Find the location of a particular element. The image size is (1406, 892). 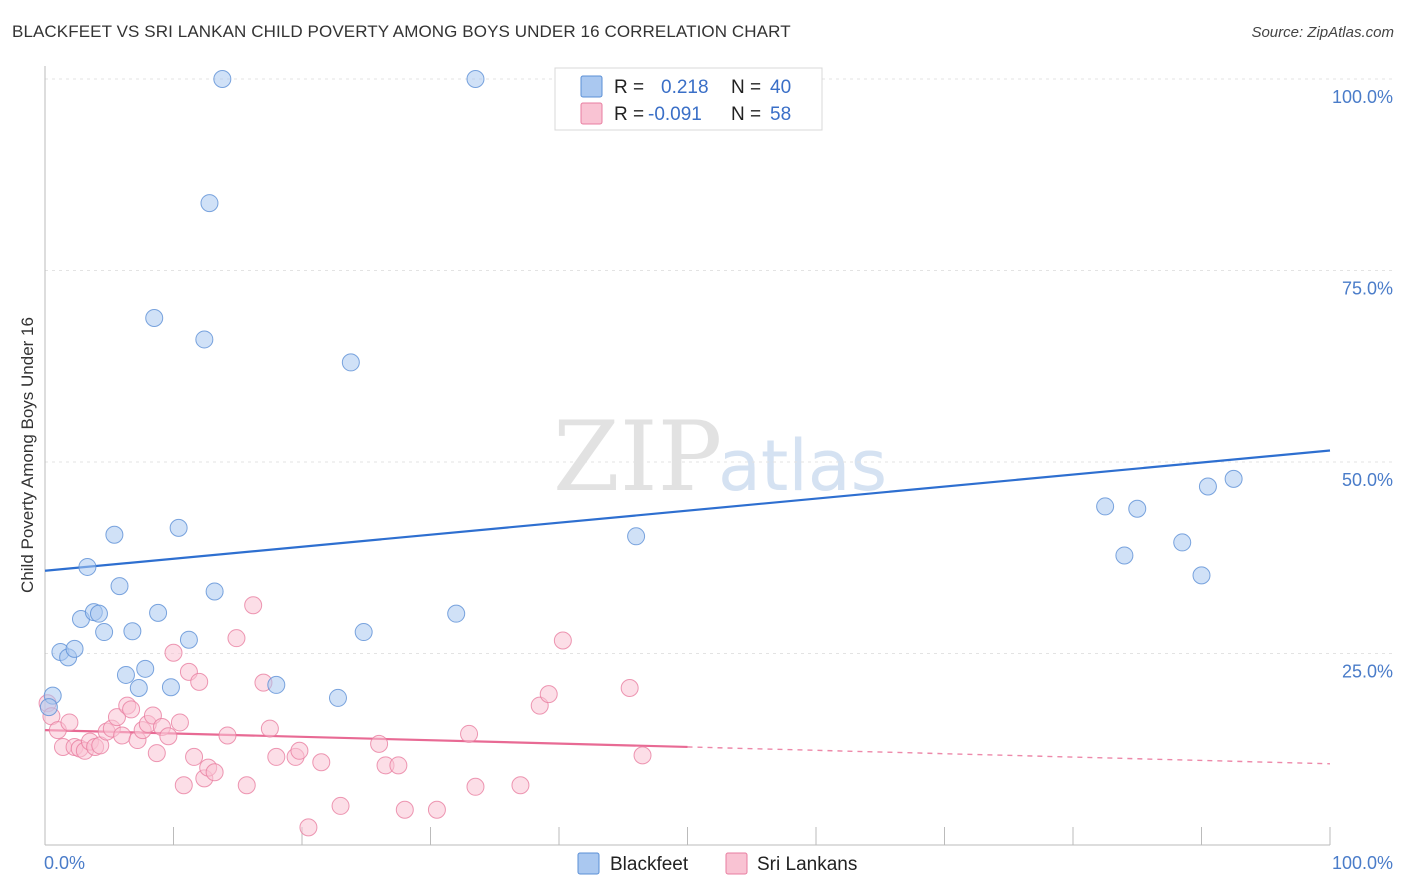

series-legend-label-blackfeet: Blackfeet is located at coordinates (649, 864).